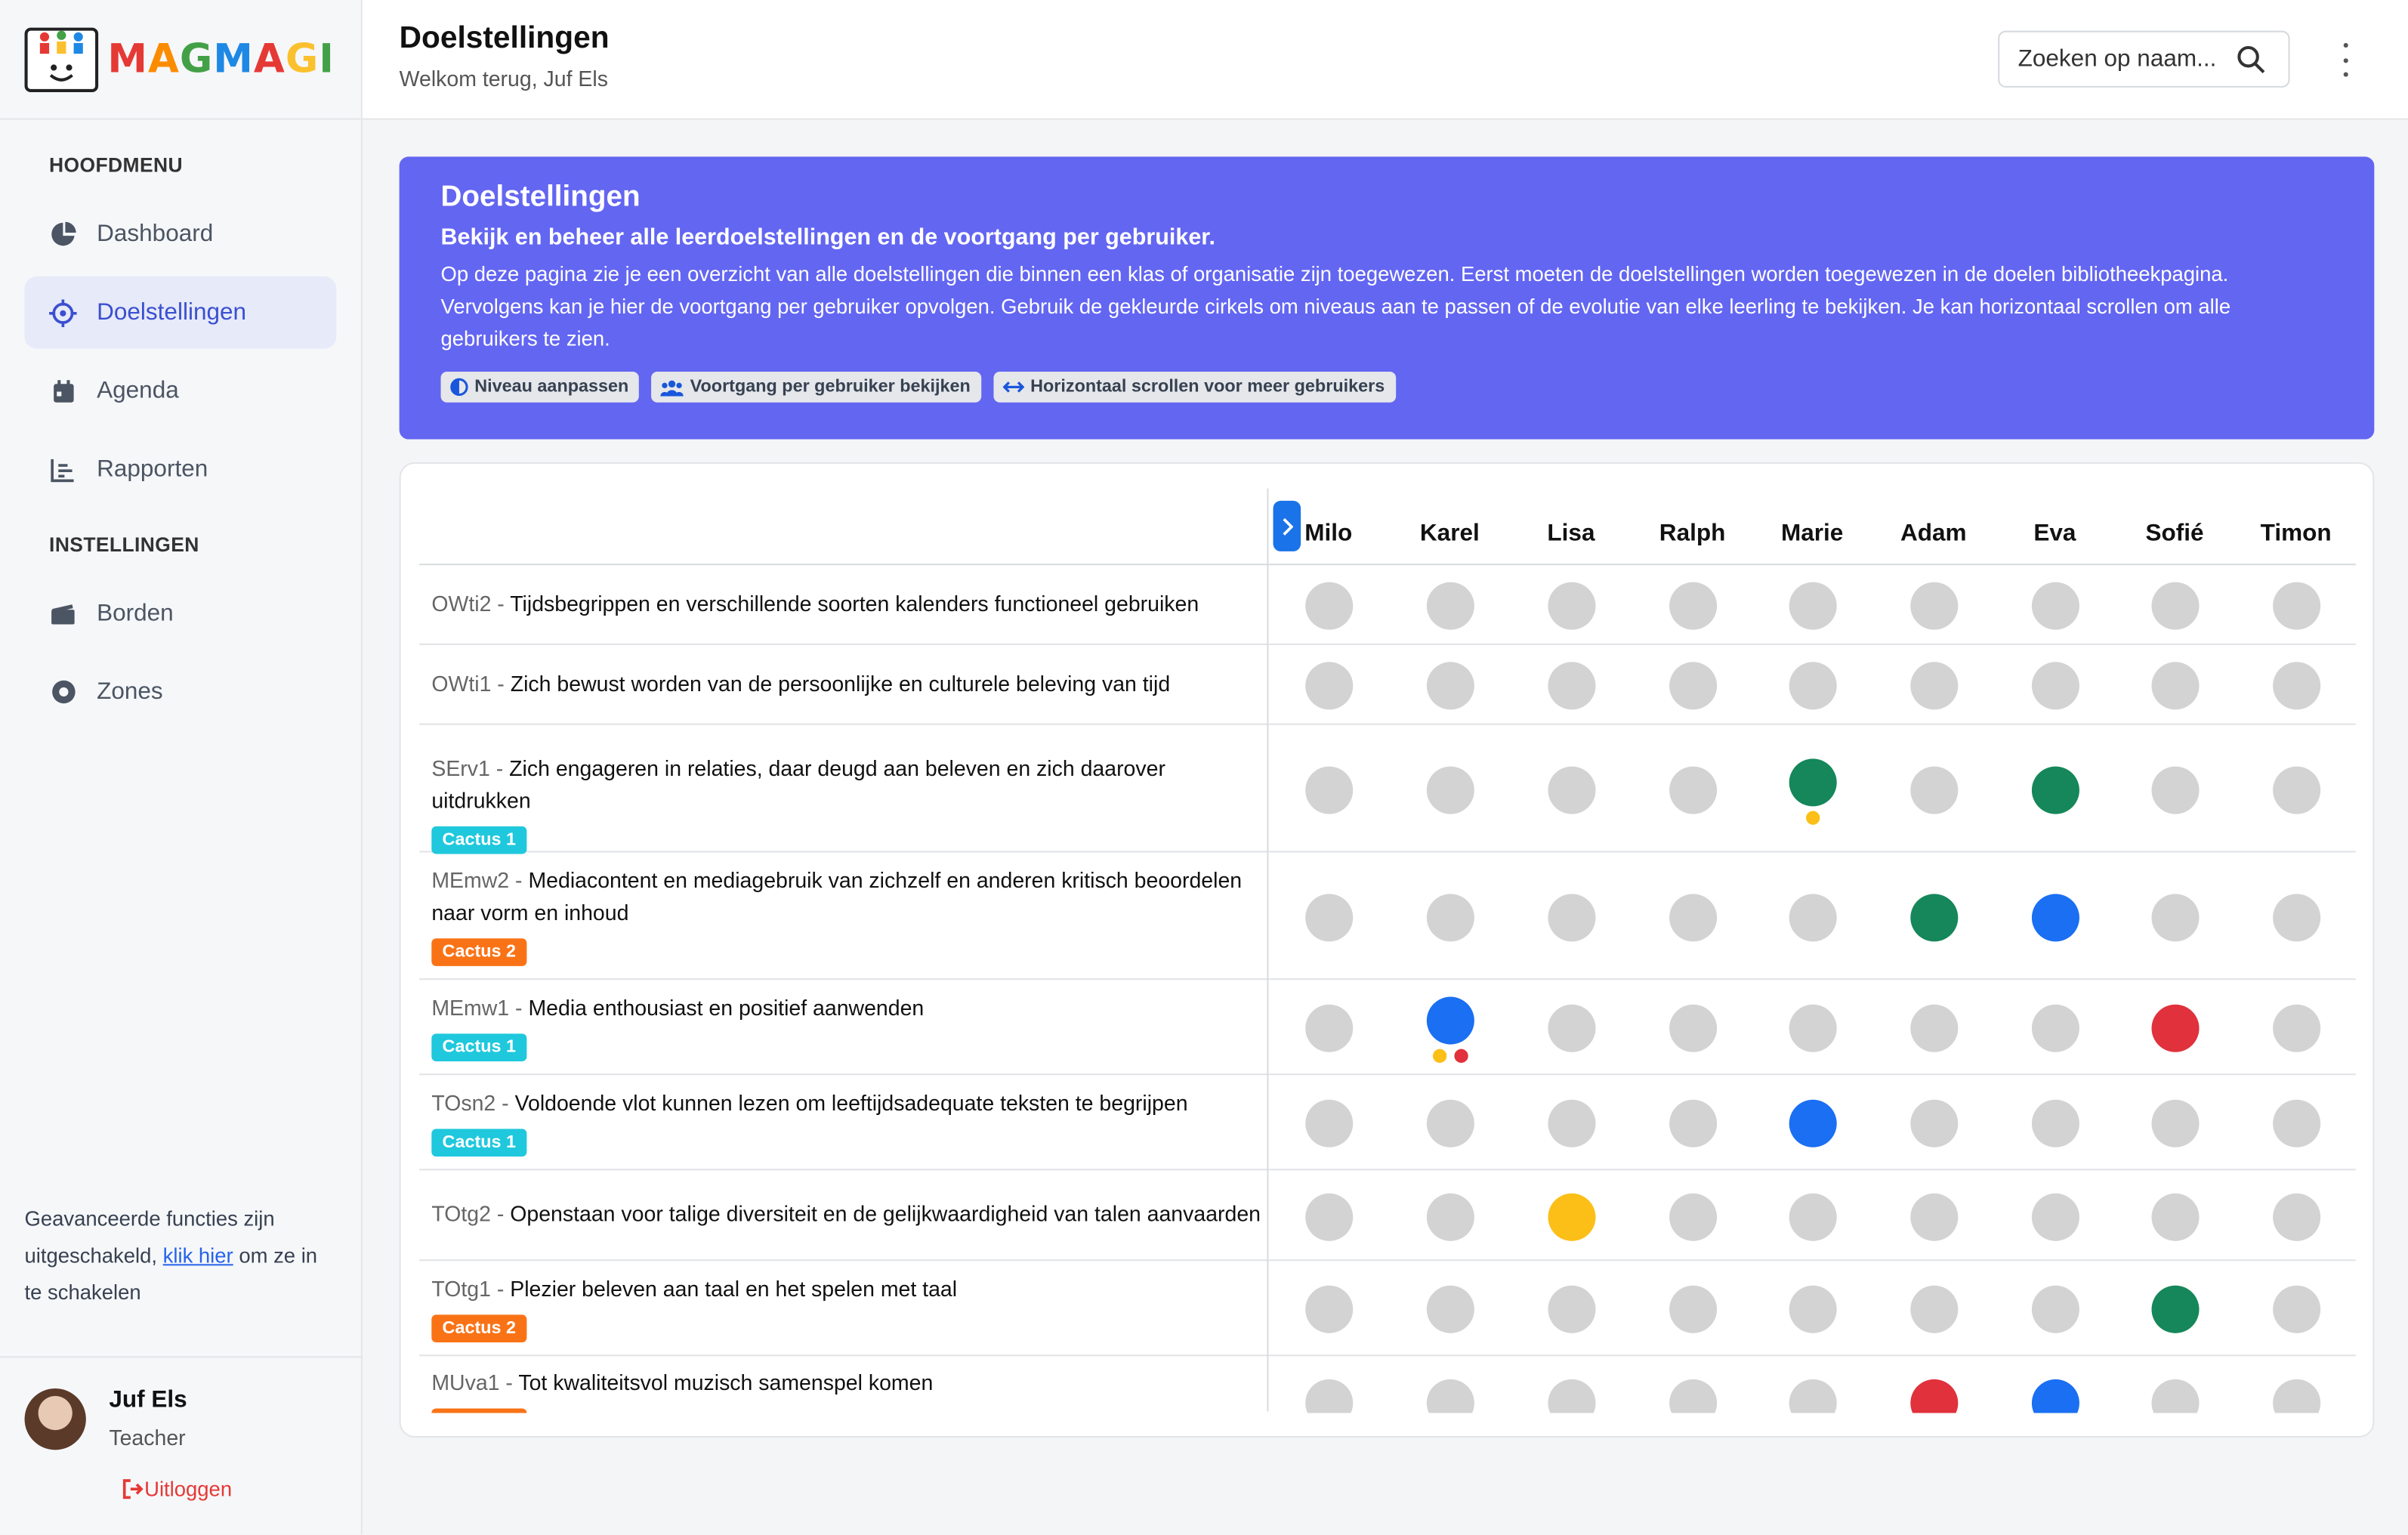  I want to click on sidebar-item-doelstellingen: Doelstellingen, so click(180, 312).